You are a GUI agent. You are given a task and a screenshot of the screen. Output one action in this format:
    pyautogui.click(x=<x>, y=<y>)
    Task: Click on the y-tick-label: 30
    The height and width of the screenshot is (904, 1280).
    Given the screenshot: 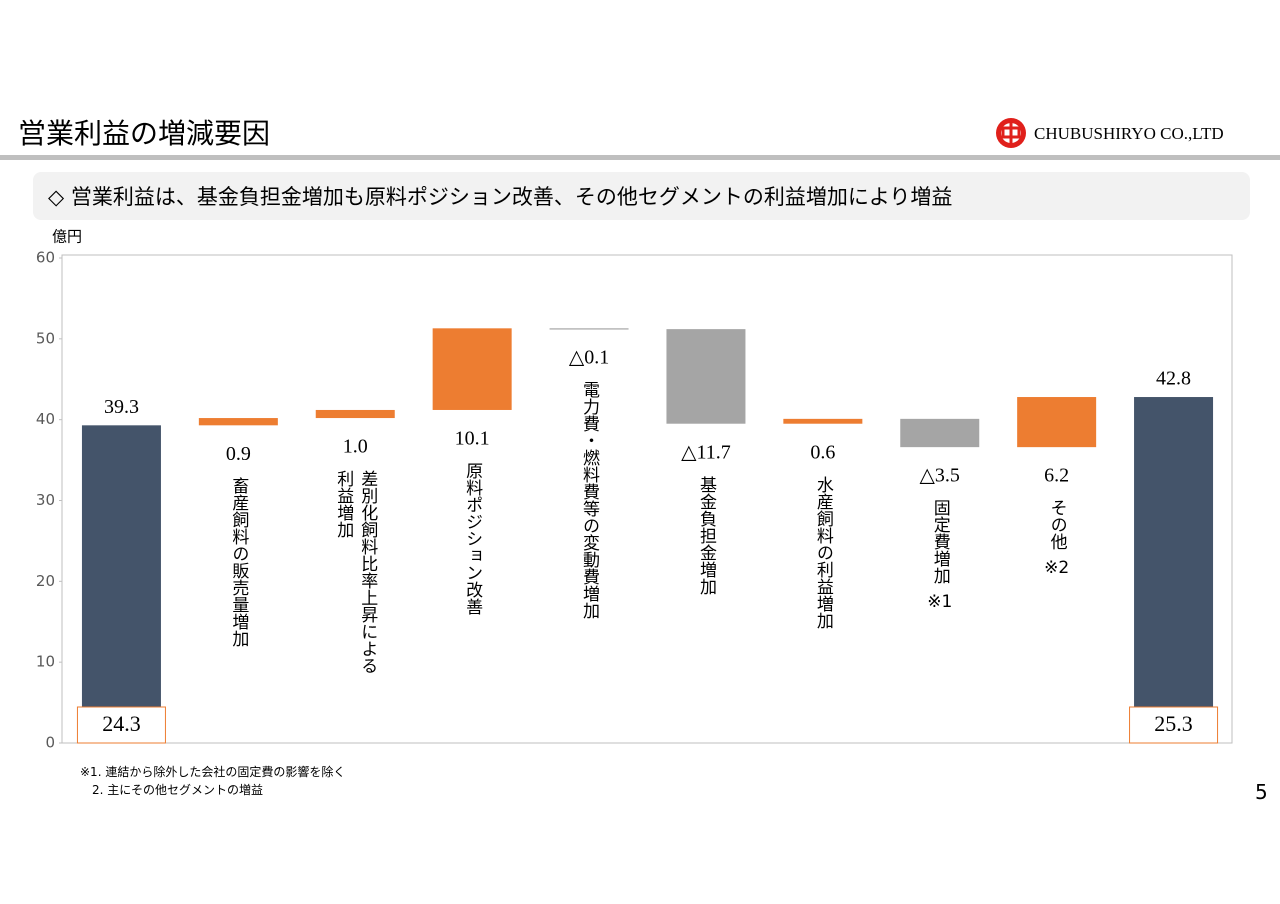 What is the action you would take?
    pyautogui.click(x=45, y=500)
    